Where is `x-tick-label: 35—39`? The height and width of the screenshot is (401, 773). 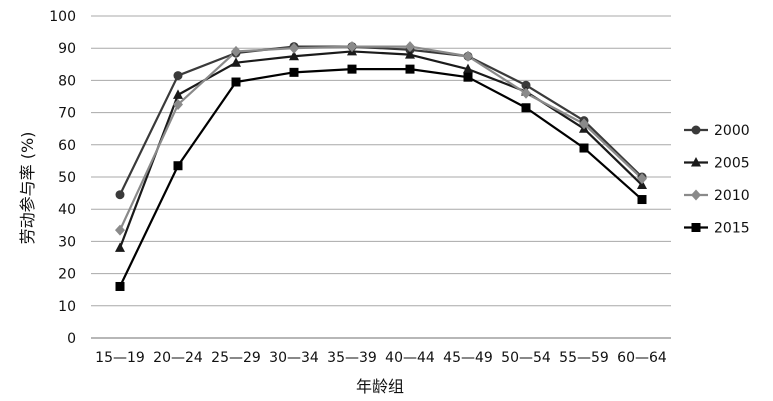 x-tick-label: 35—39 is located at coordinates (352, 358).